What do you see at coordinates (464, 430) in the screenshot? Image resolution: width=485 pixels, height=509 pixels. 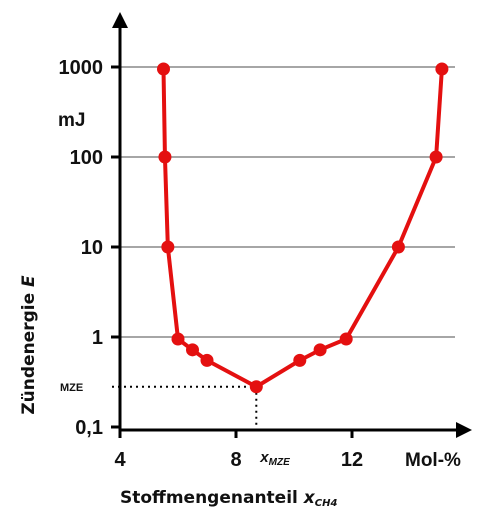 I see `x-axis-arrow` at bounding box center [464, 430].